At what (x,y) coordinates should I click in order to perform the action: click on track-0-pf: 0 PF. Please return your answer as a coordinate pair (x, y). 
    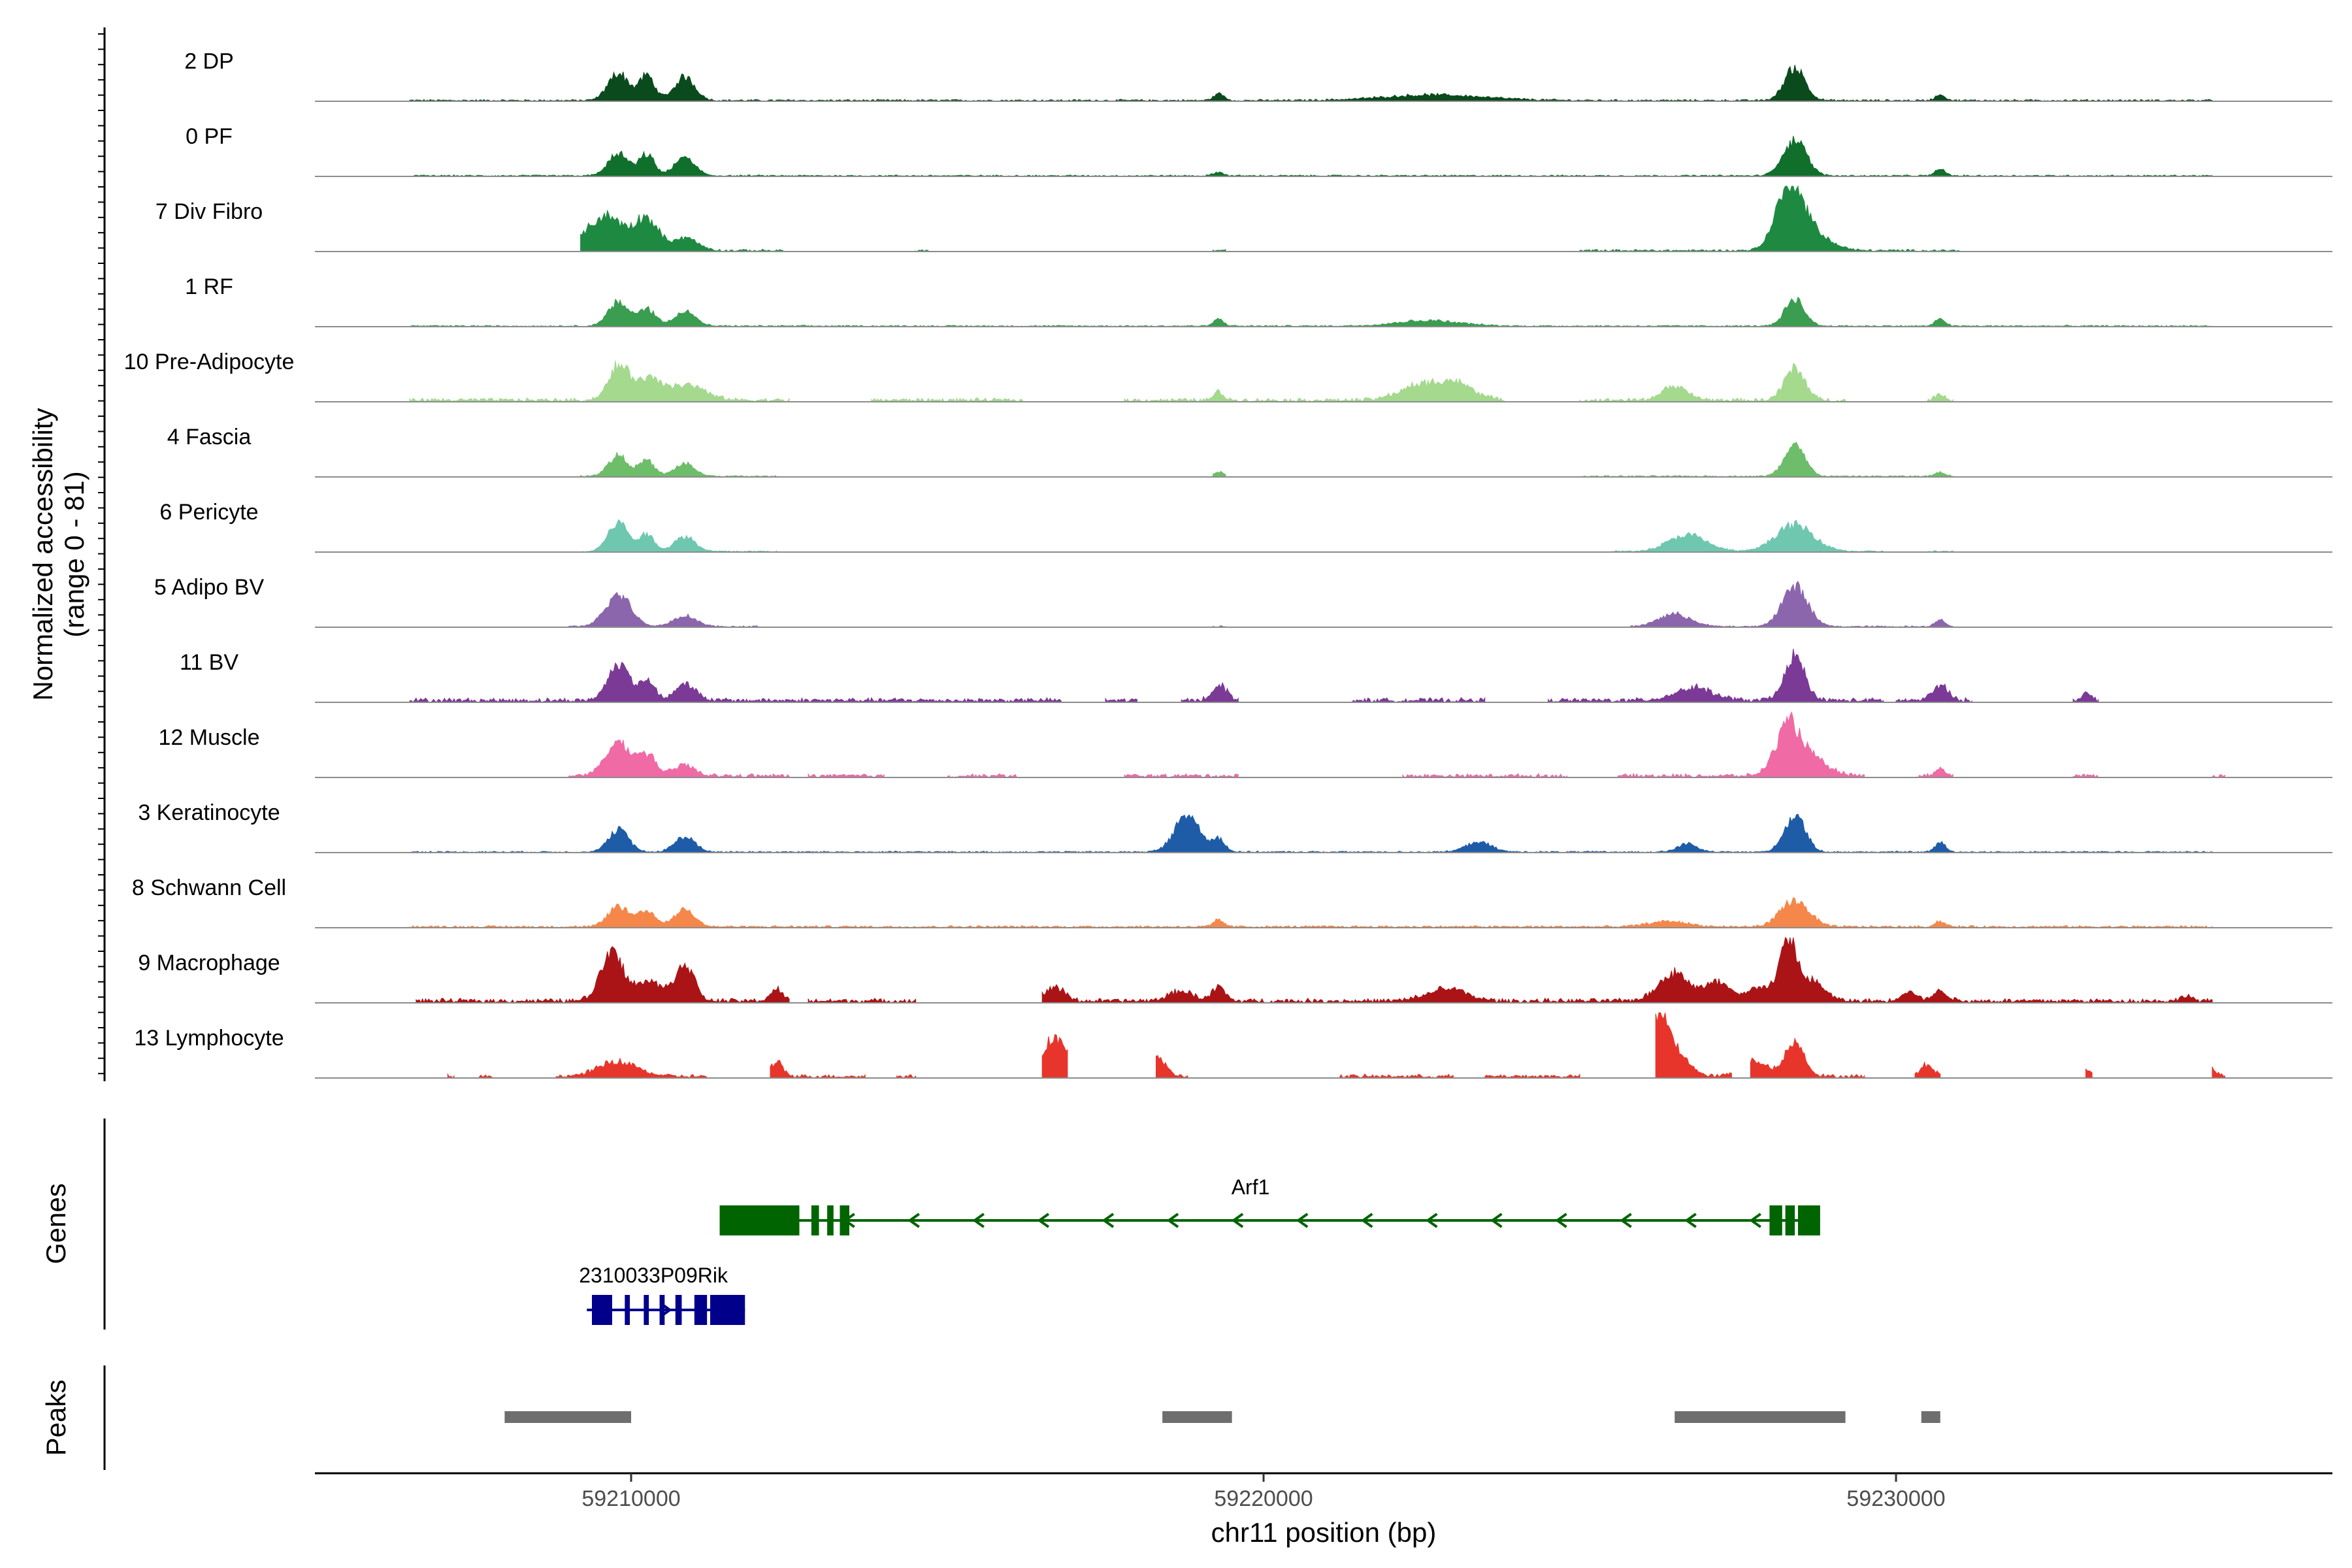
    Looking at the image, I should click on (1259, 150).